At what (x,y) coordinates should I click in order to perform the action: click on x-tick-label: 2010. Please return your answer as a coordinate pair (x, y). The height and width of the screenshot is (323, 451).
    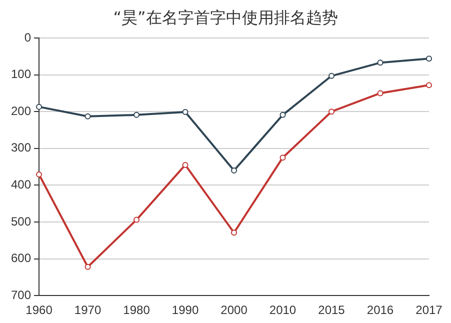
    Looking at the image, I should click on (282, 310).